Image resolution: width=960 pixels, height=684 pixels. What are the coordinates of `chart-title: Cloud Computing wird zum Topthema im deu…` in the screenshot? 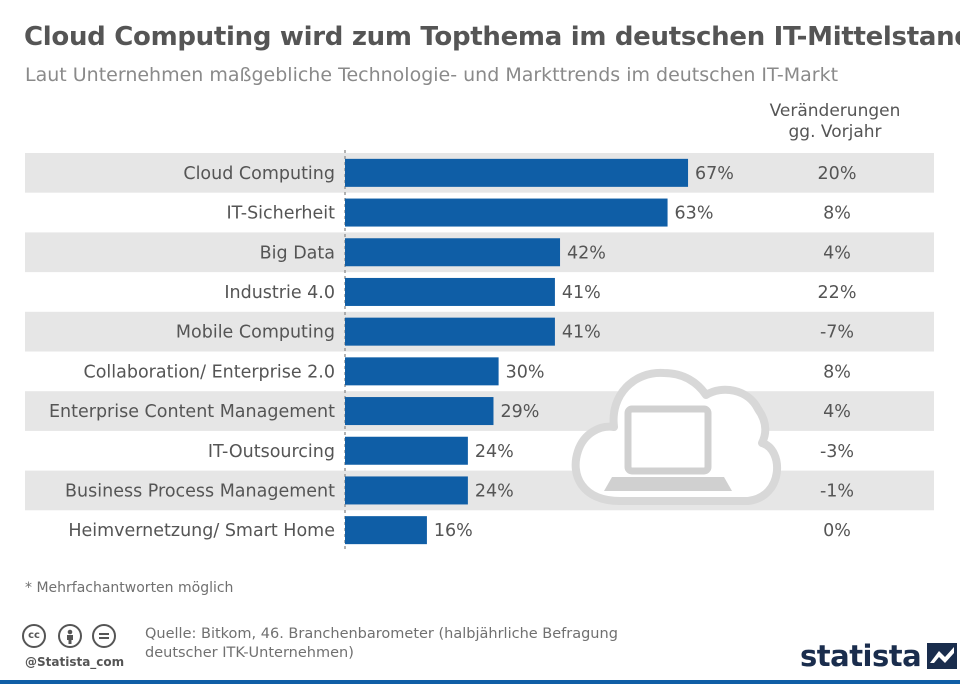 It's located at (492, 37).